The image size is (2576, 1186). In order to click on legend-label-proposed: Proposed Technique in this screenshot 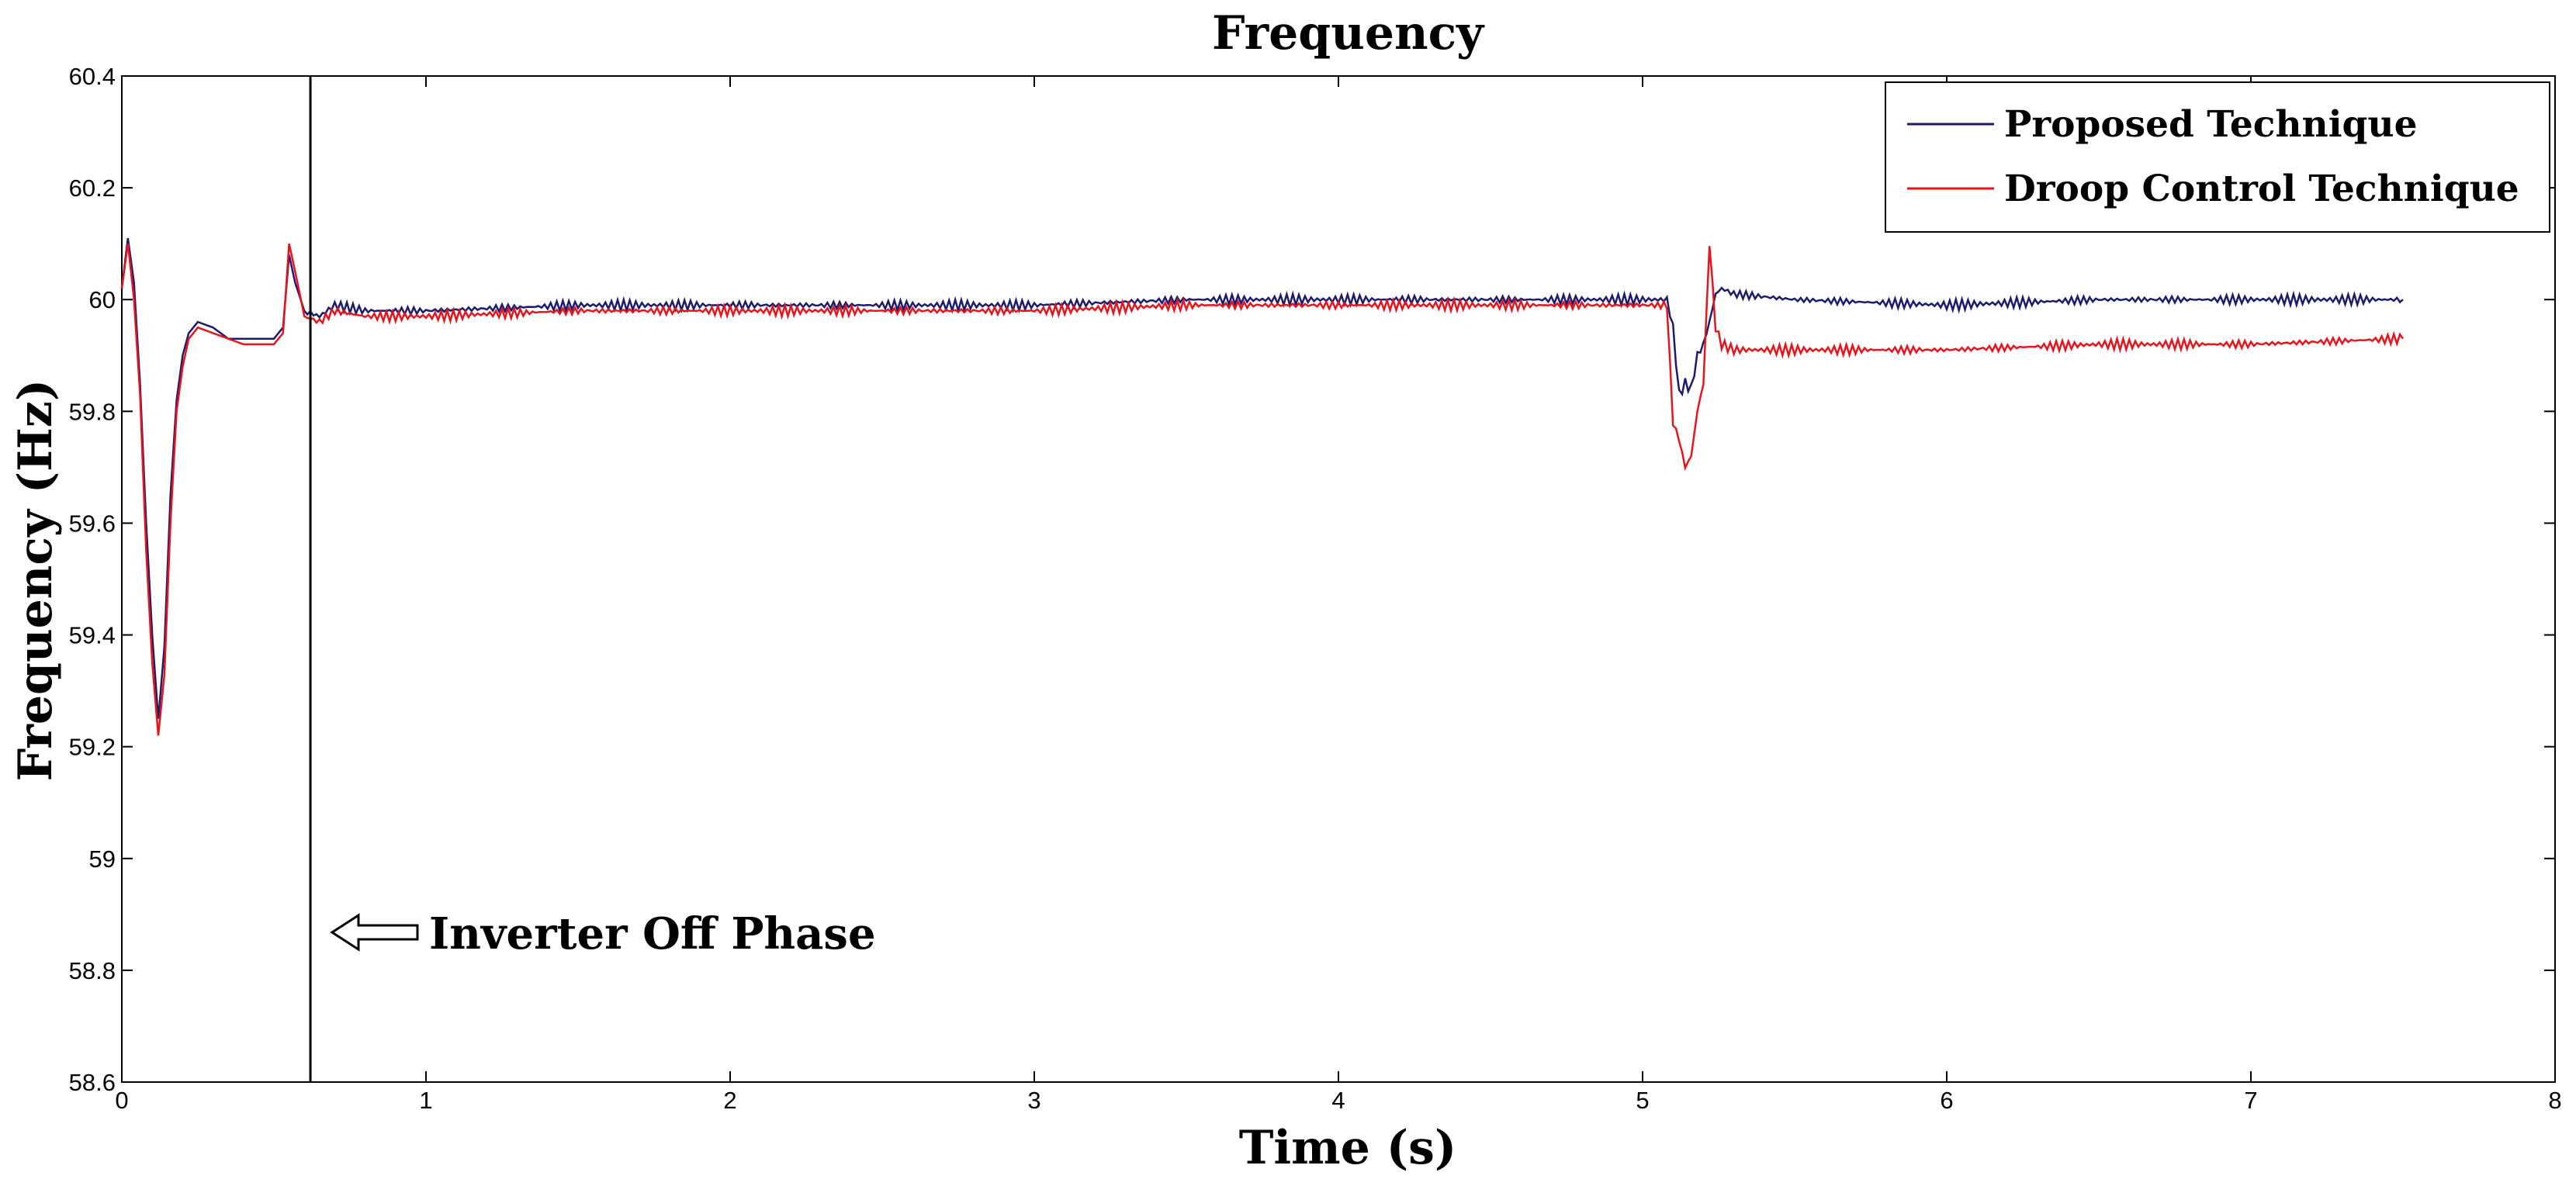, I will do `click(2211, 124)`.